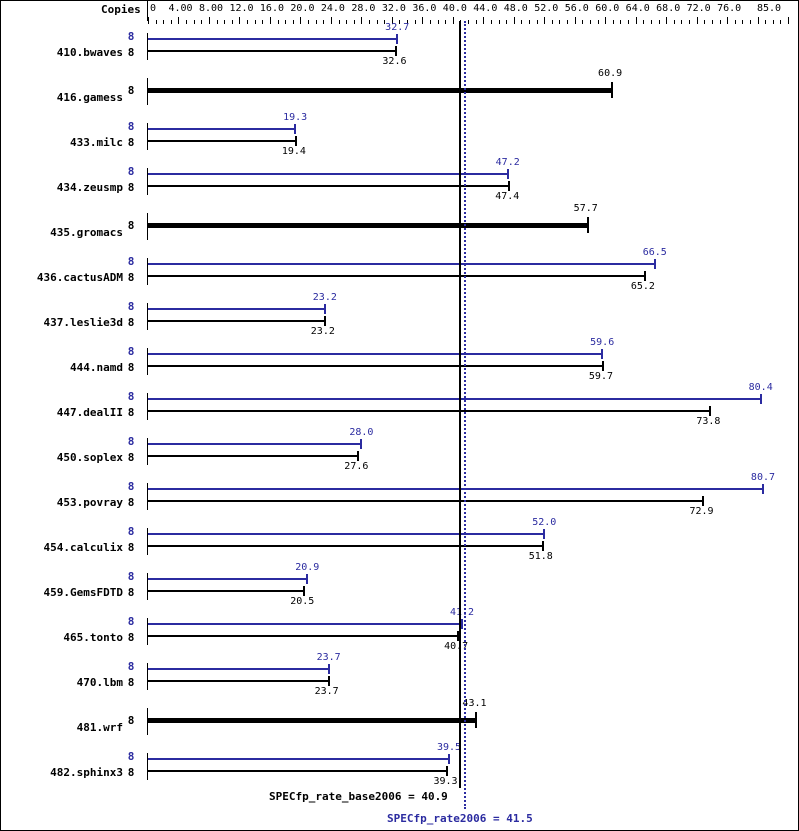 This screenshot has height=831, width=799. I want to click on axis-tick-label: 4.00, so click(180, 8).